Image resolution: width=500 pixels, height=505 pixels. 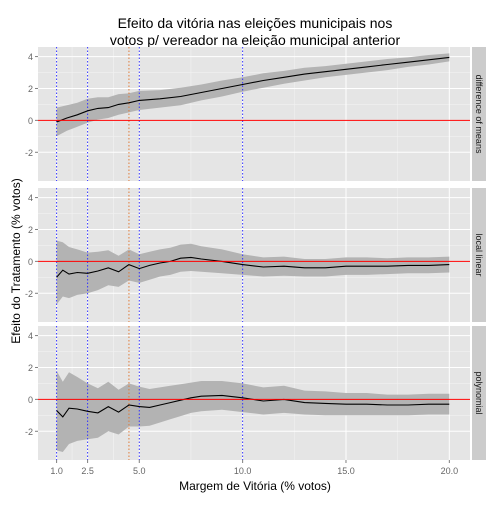 I want to click on x-tick-label: 20.0, so click(x=450, y=471).